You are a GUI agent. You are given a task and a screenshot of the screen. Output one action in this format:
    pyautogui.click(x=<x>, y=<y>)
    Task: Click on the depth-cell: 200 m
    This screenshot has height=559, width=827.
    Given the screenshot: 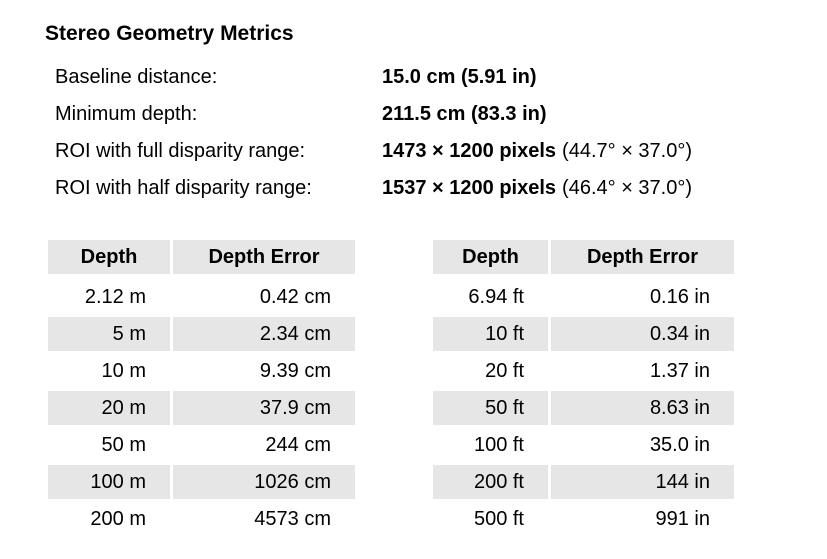 What is the action you would take?
    pyautogui.click(x=110, y=517)
    